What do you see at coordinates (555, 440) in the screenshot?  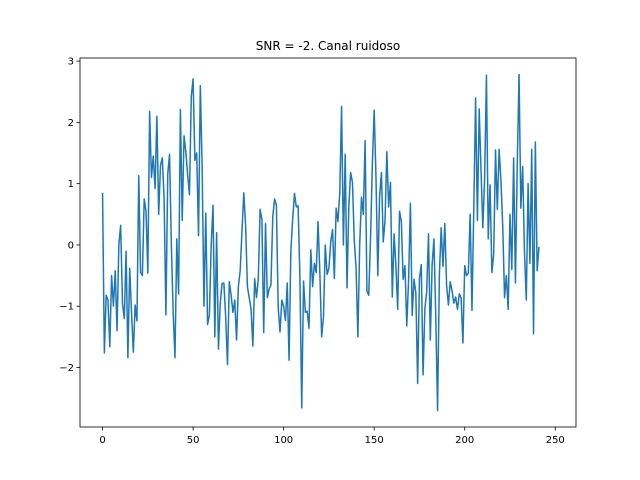 I see `x-tick-label: 250` at bounding box center [555, 440].